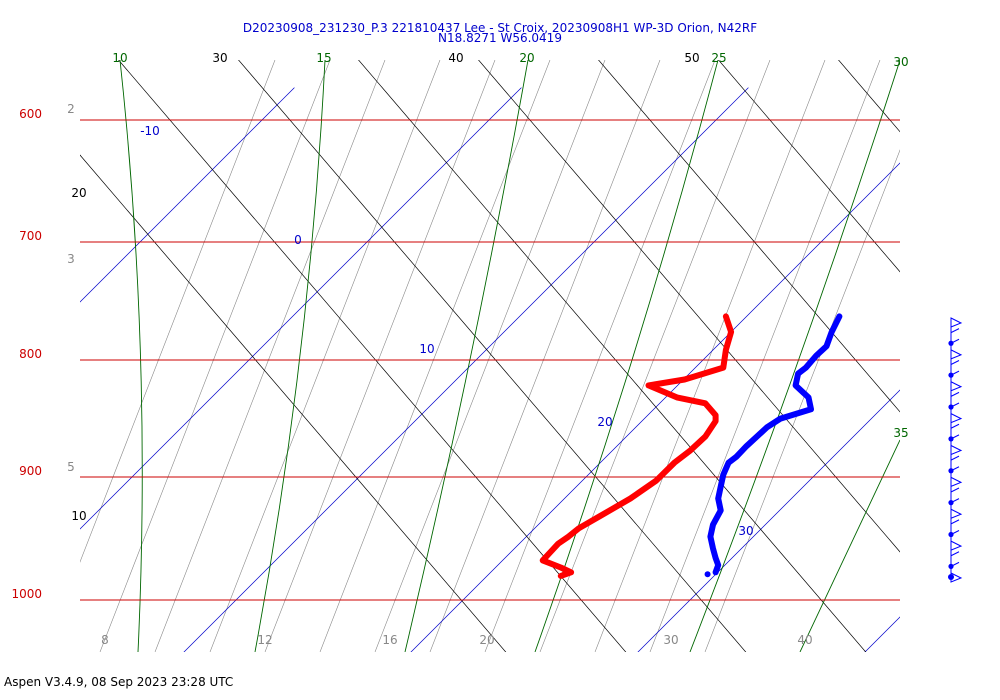  What do you see at coordinates (71, 259) in the screenshot?
I see `mixing-ratio-label: 3` at bounding box center [71, 259].